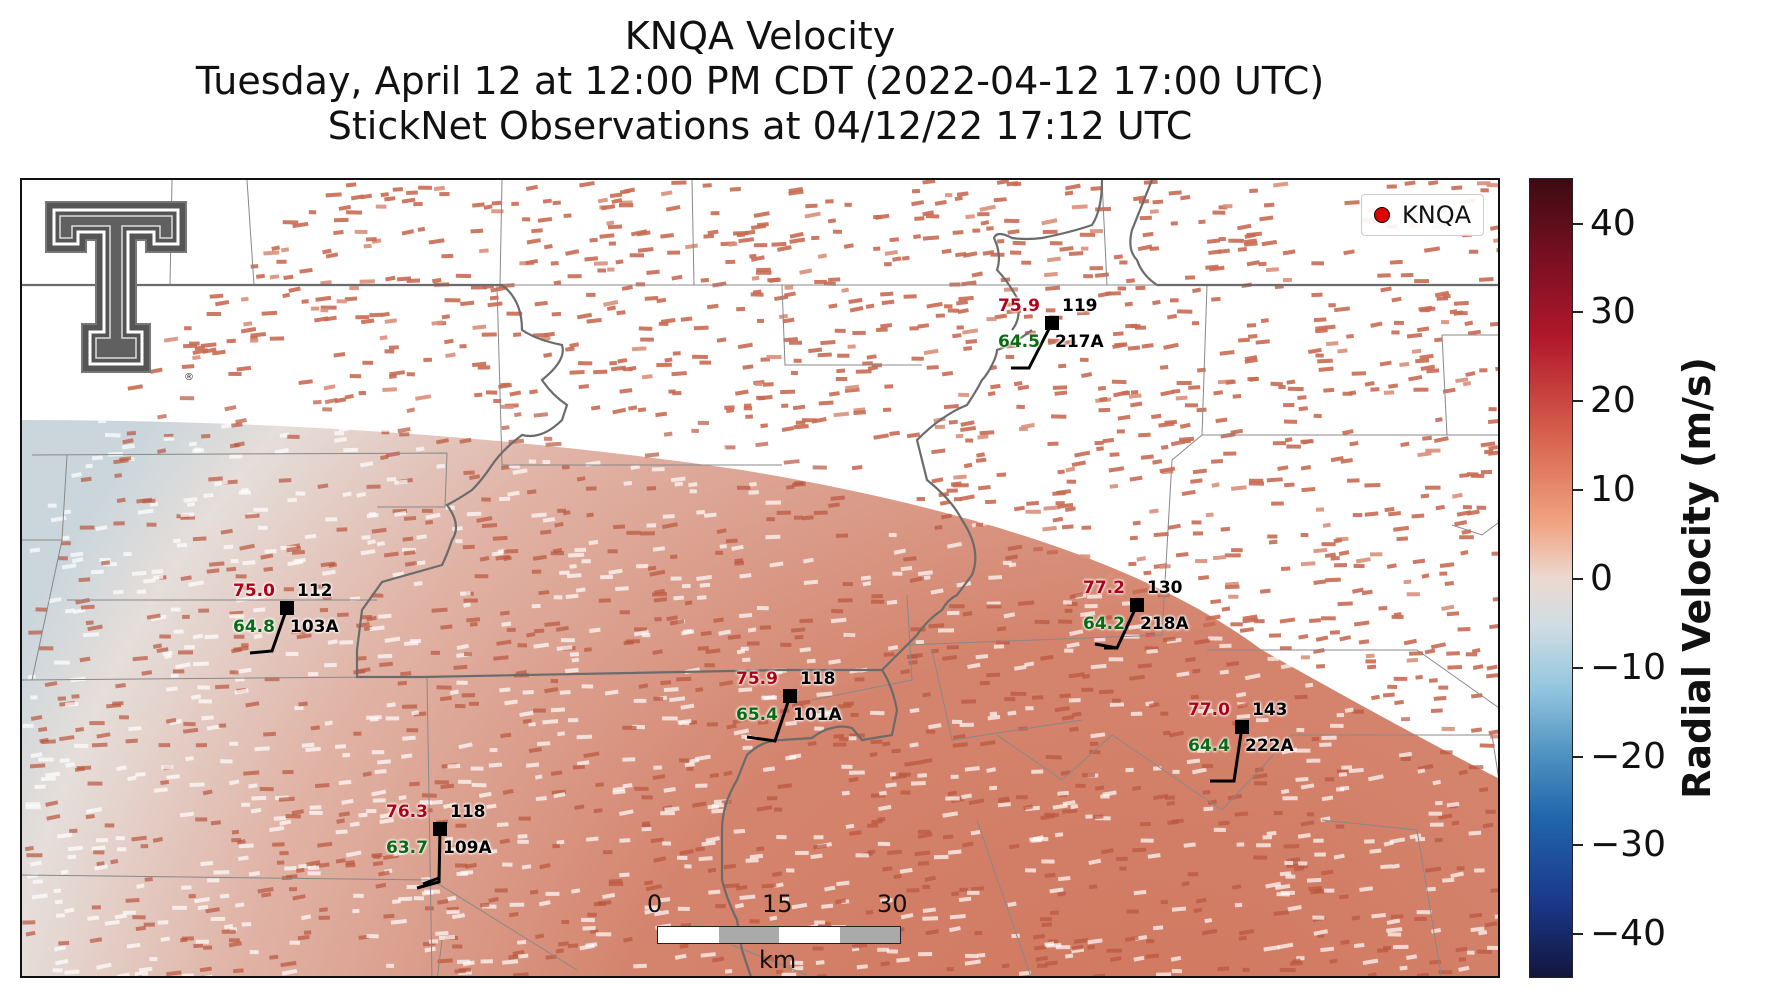 This screenshot has width=1773, height=996. Describe the element at coordinates (1697, 578) in the screenshot. I see `colorbar-title: Radial Velocity (m/s)` at that location.